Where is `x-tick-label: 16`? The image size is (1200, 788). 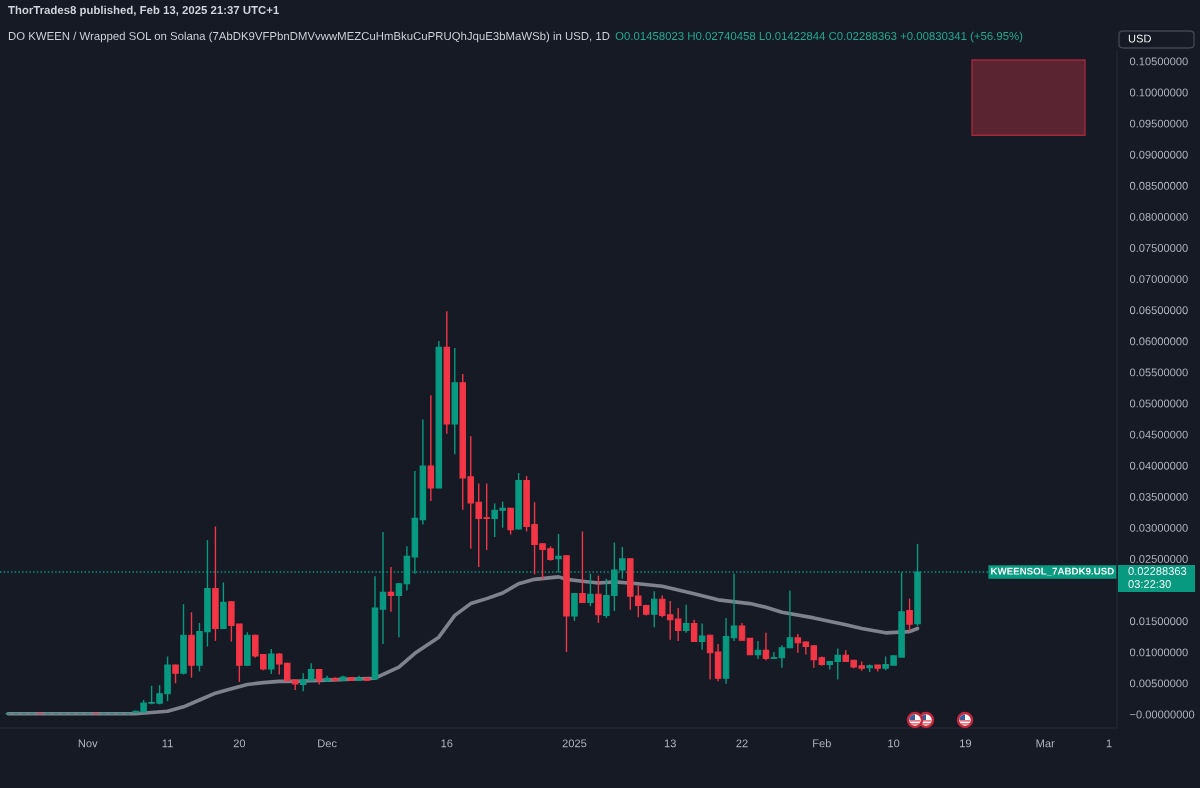
x-tick-label: 16 is located at coordinates (447, 743).